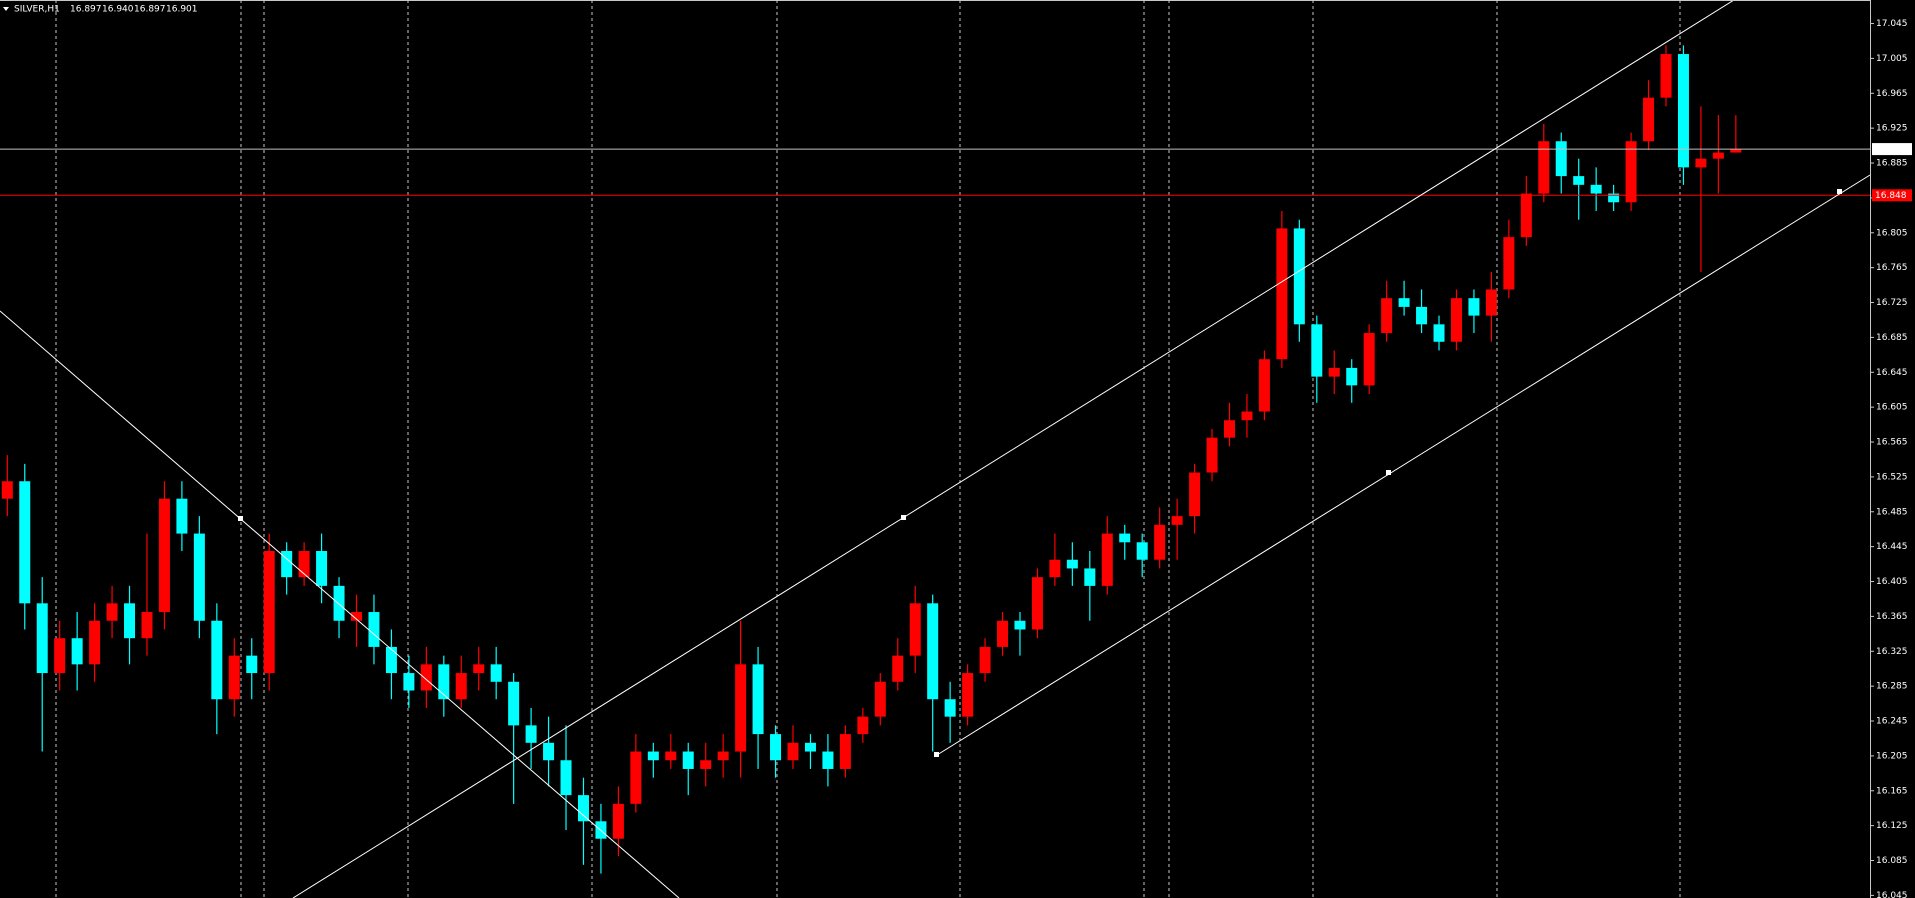 The height and width of the screenshot is (898, 1915). I want to click on collapse-icon, so click(6, 9).